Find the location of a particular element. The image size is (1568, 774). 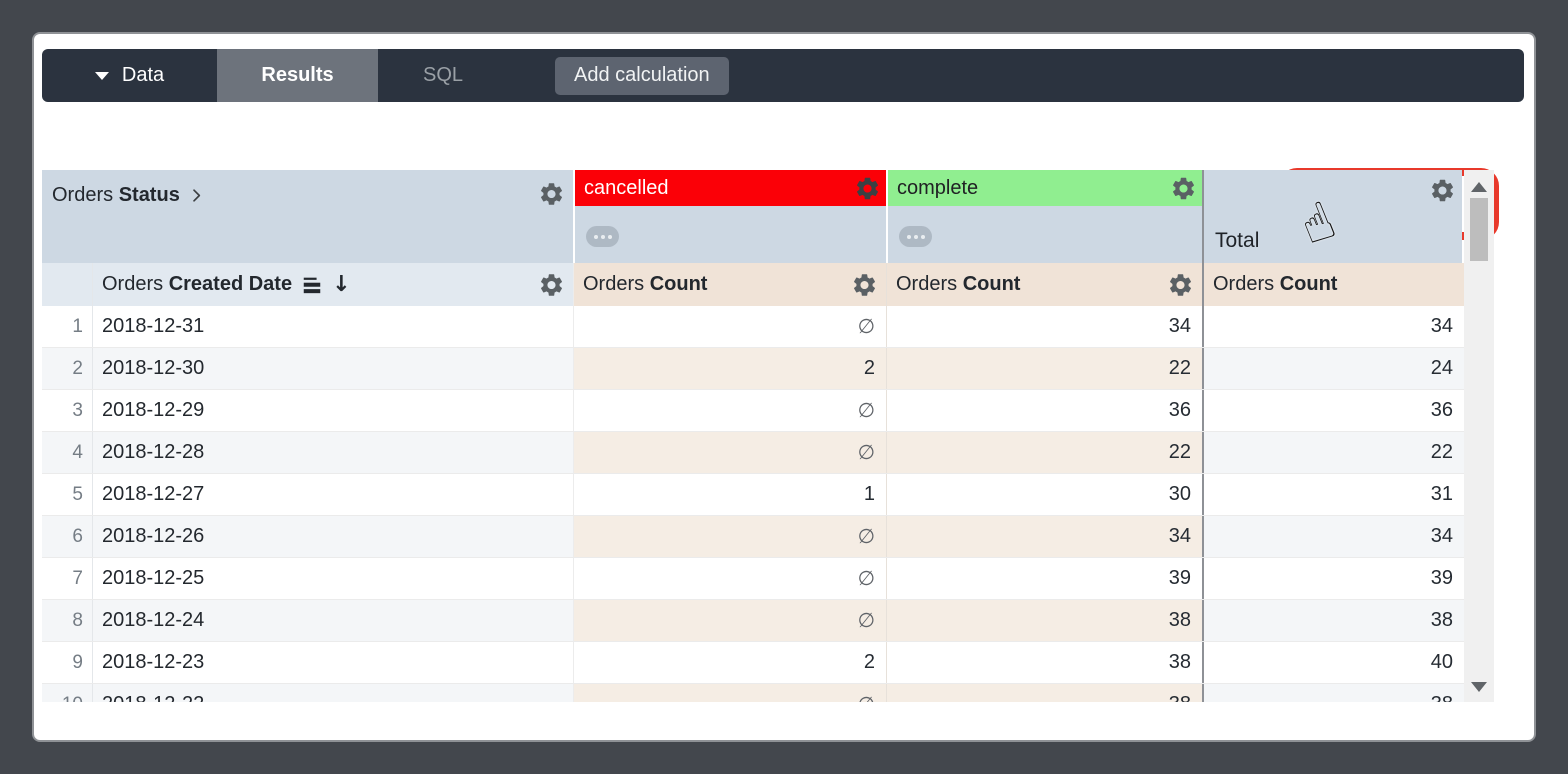

table-row: 2 2018-12-30 2 22 24 is located at coordinates (768, 369).